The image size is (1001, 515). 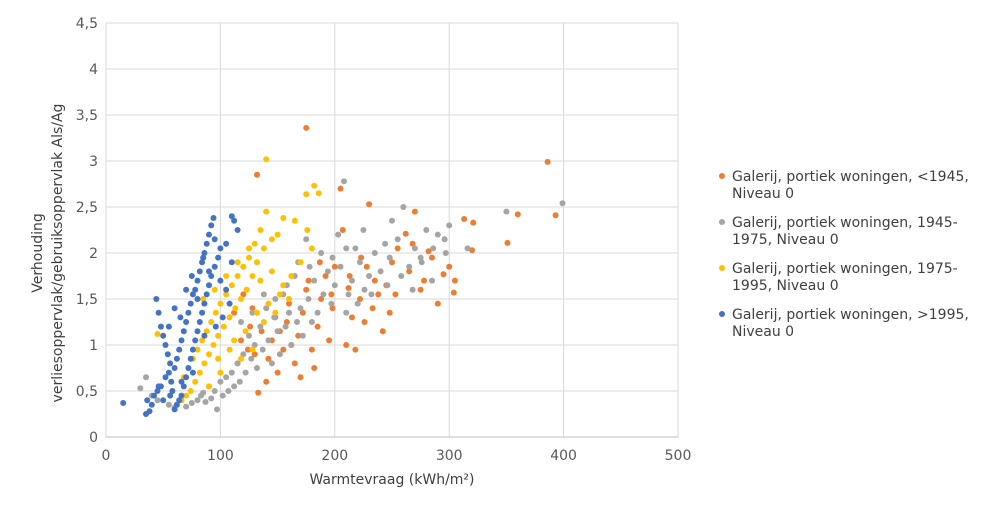 I want to click on y-tick-label: 4,5, so click(x=87, y=24).